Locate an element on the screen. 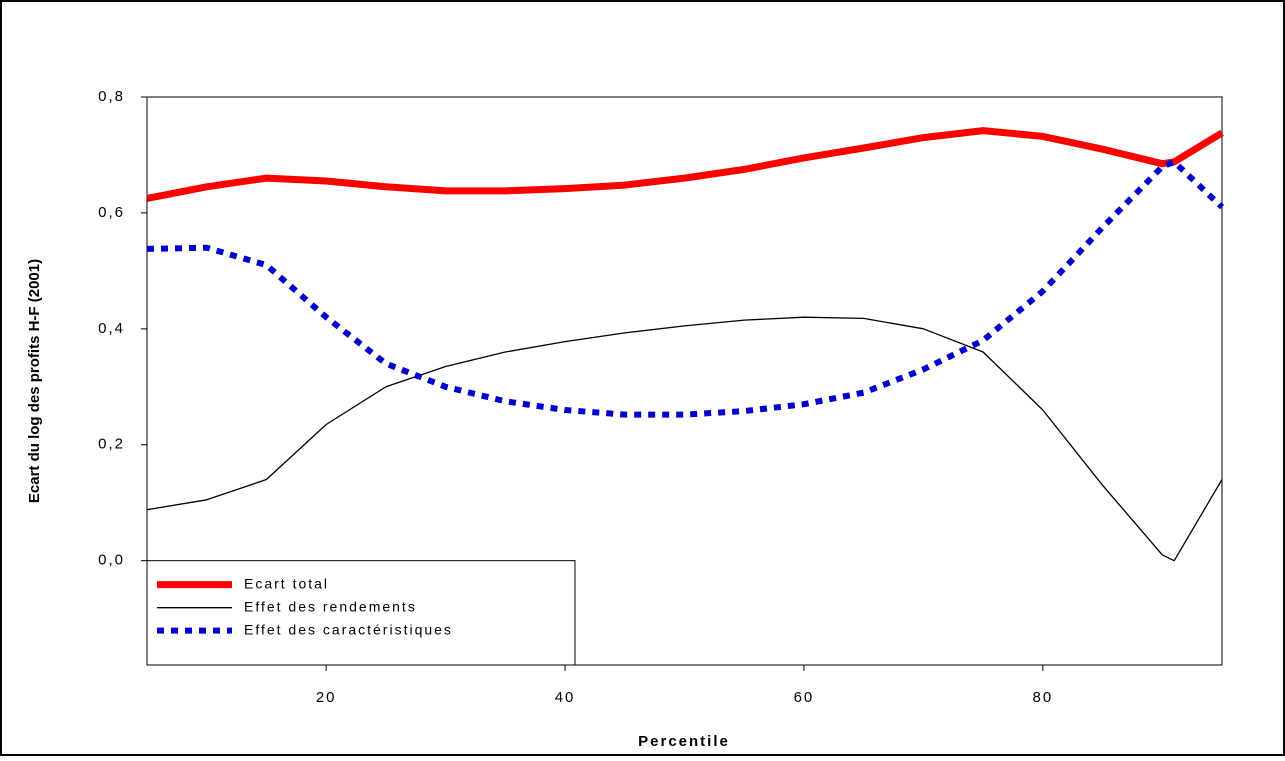 The height and width of the screenshot is (761, 1285). y-tick-label: 0,2 is located at coordinates (111, 444).